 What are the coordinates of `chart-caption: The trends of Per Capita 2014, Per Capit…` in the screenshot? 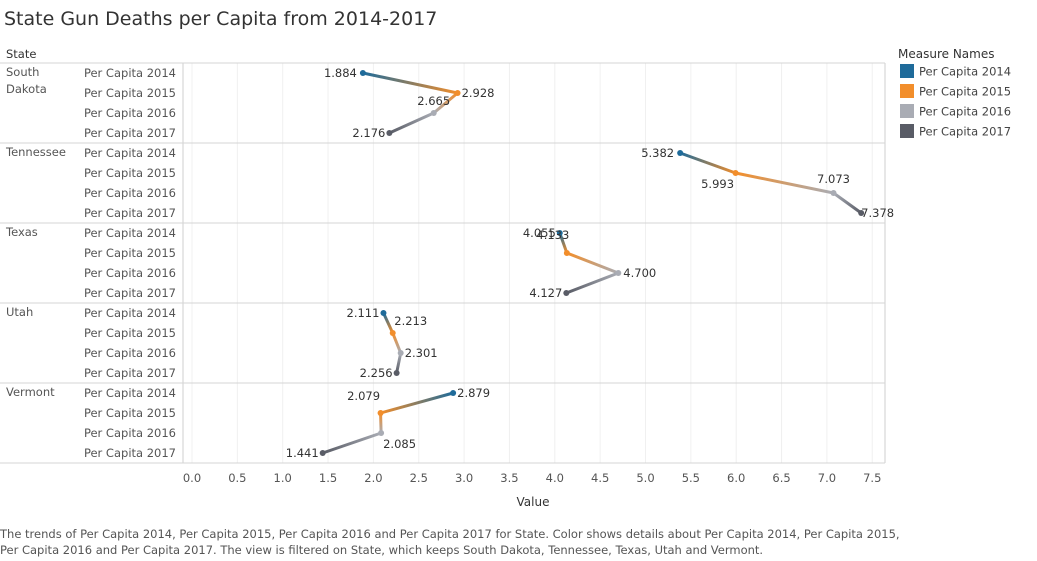 It's located at (450, 542).